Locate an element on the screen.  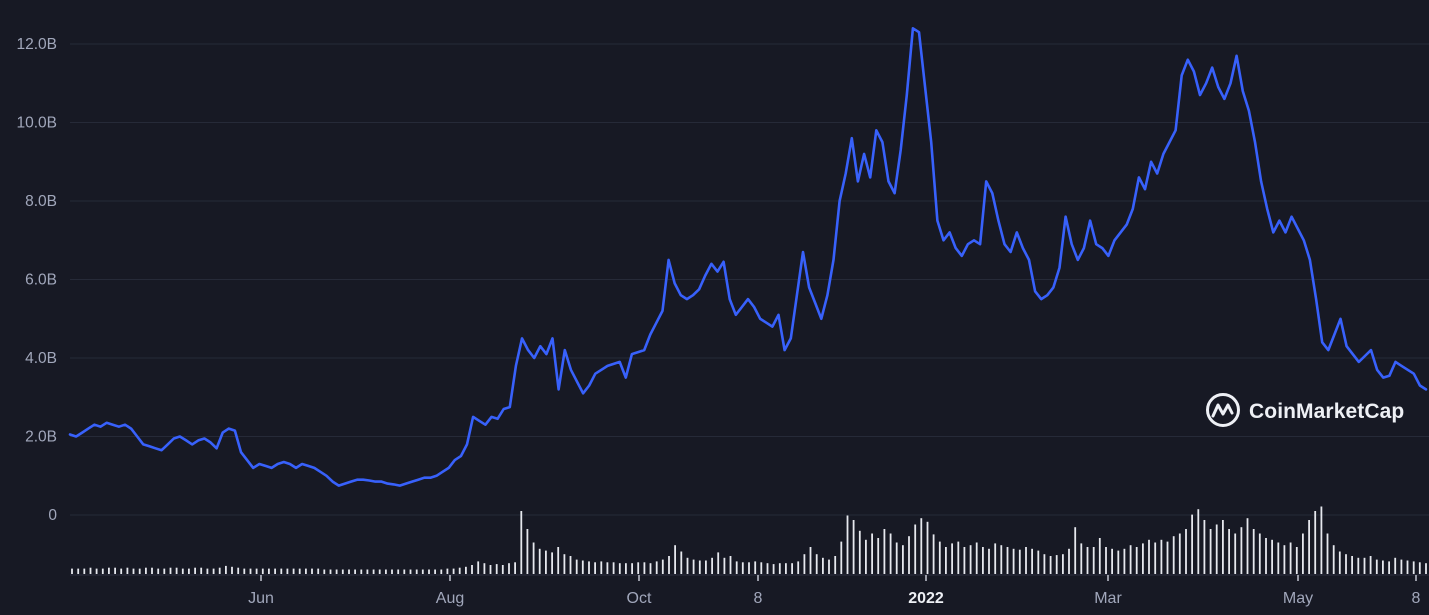
x-tick-label: 8 is located at coordinates (1416, 598).